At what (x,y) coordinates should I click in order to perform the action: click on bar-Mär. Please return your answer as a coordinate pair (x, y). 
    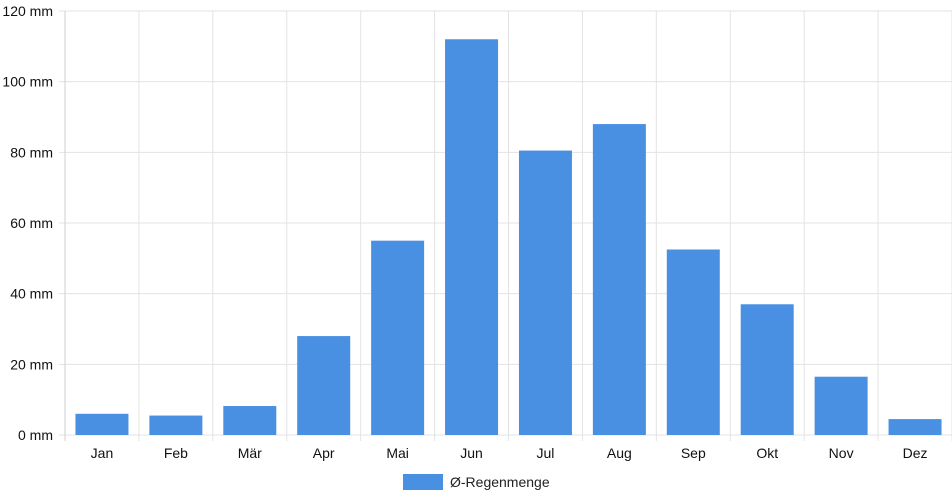
    Looking at the image, I should click on (250, 420).